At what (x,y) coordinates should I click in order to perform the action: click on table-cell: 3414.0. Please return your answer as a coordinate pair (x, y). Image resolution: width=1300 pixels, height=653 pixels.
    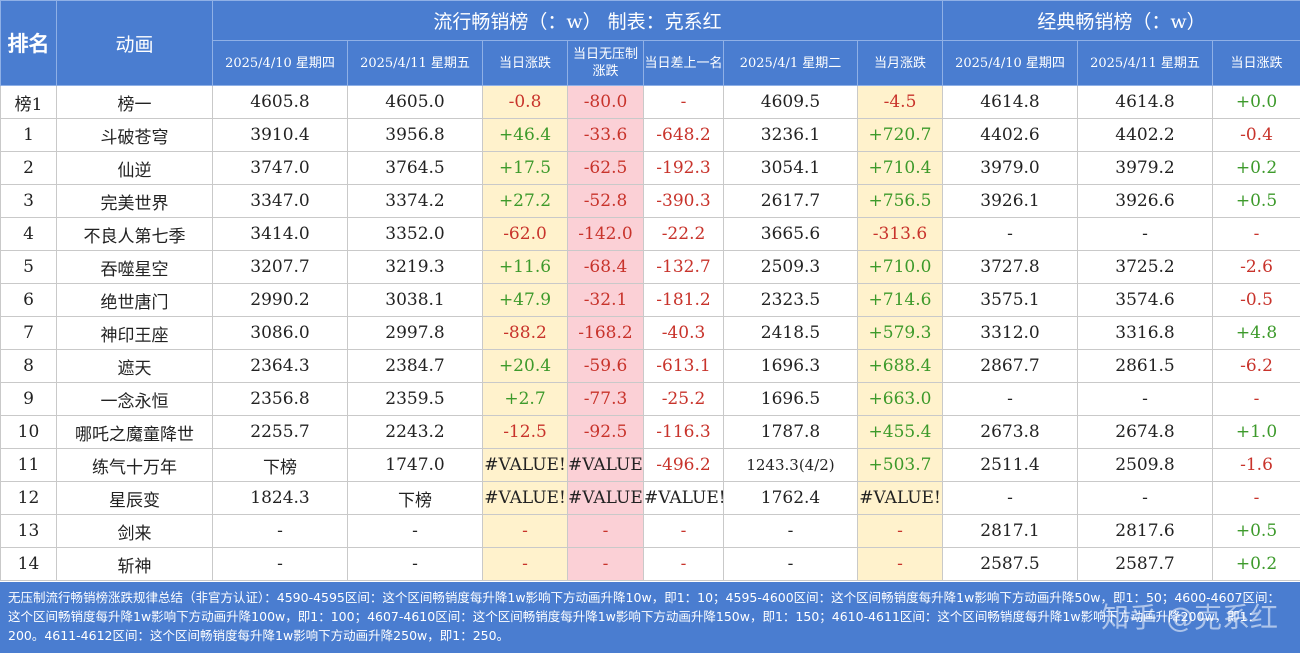
    Looking at the image, I should click on (280, 234).